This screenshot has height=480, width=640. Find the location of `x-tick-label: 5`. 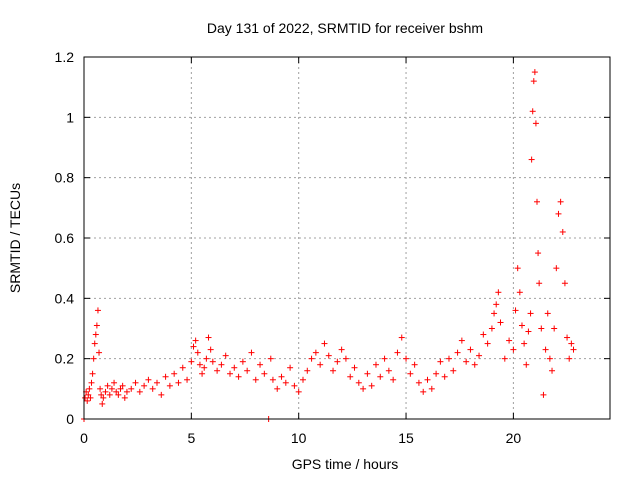

x-tick-label: 5 is located at coordinates (191, 438).